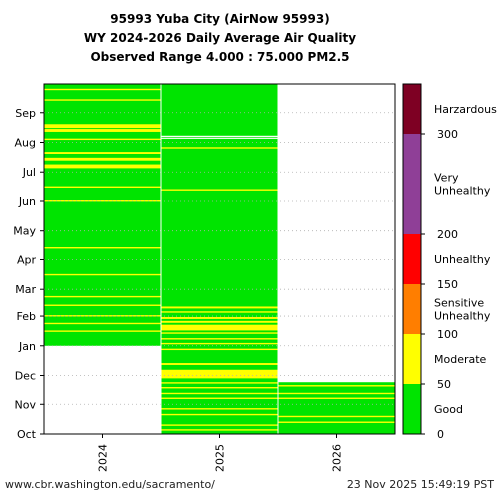 This screenshot has height=500, width=500. What do you see at coordinates (462, 316) in the screenshot?
I see `colorbar-category-label-2-1: Unhealthy` at bounding box center [462, 316].